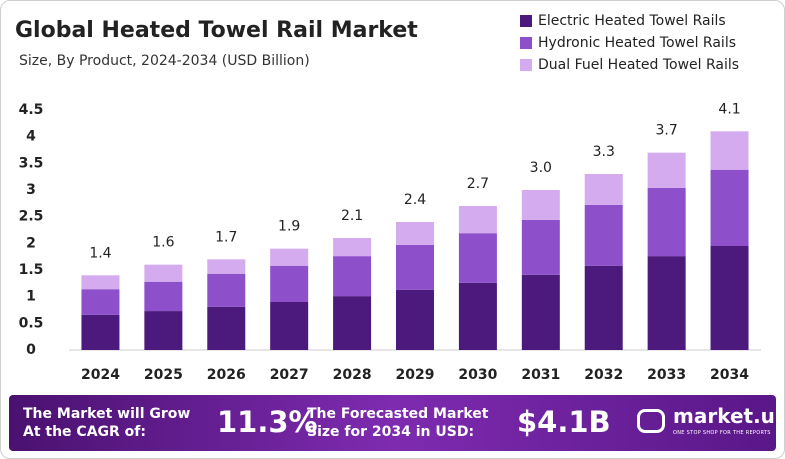 This screenshot has height=459, width=785. What do you see at coordinates (477, 375) in the screenshot?
I see `x-tick-label: 2030` at bounding box center [477, 375].